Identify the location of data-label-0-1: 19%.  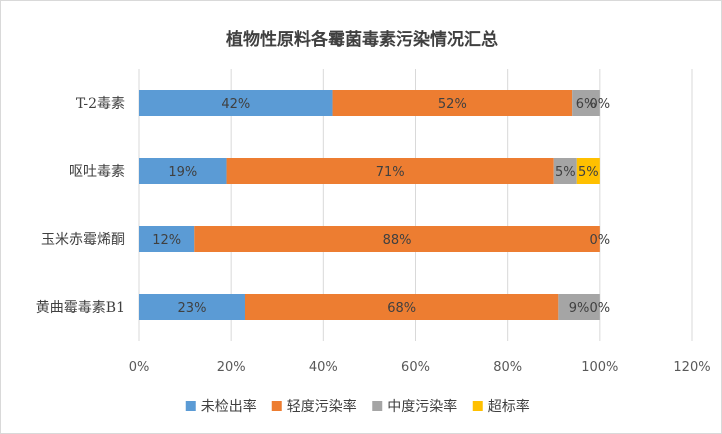
(182, 172).